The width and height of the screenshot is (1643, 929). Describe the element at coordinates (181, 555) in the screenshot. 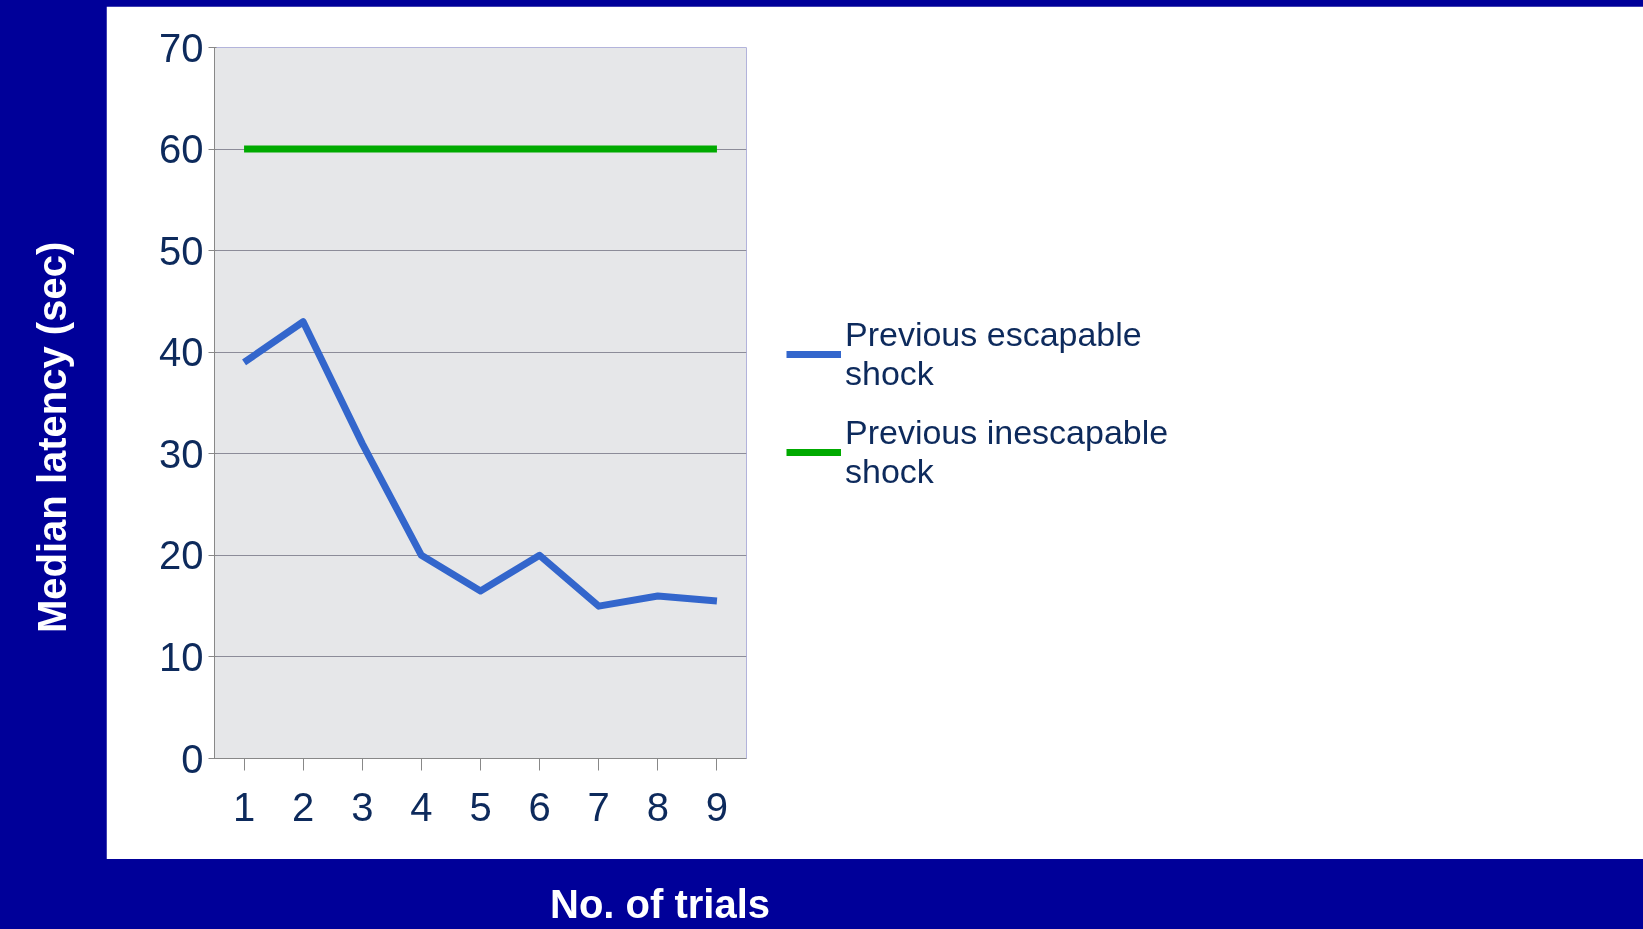

I see `y-tick-label: 20` at that location.